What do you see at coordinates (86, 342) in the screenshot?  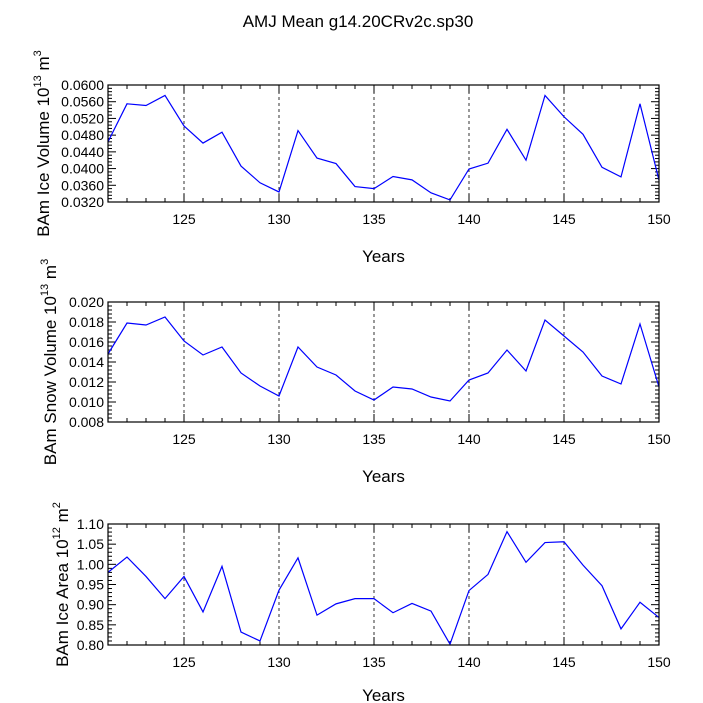 I see `y-tick-label: 0.016` at bounding box center [86, 342].